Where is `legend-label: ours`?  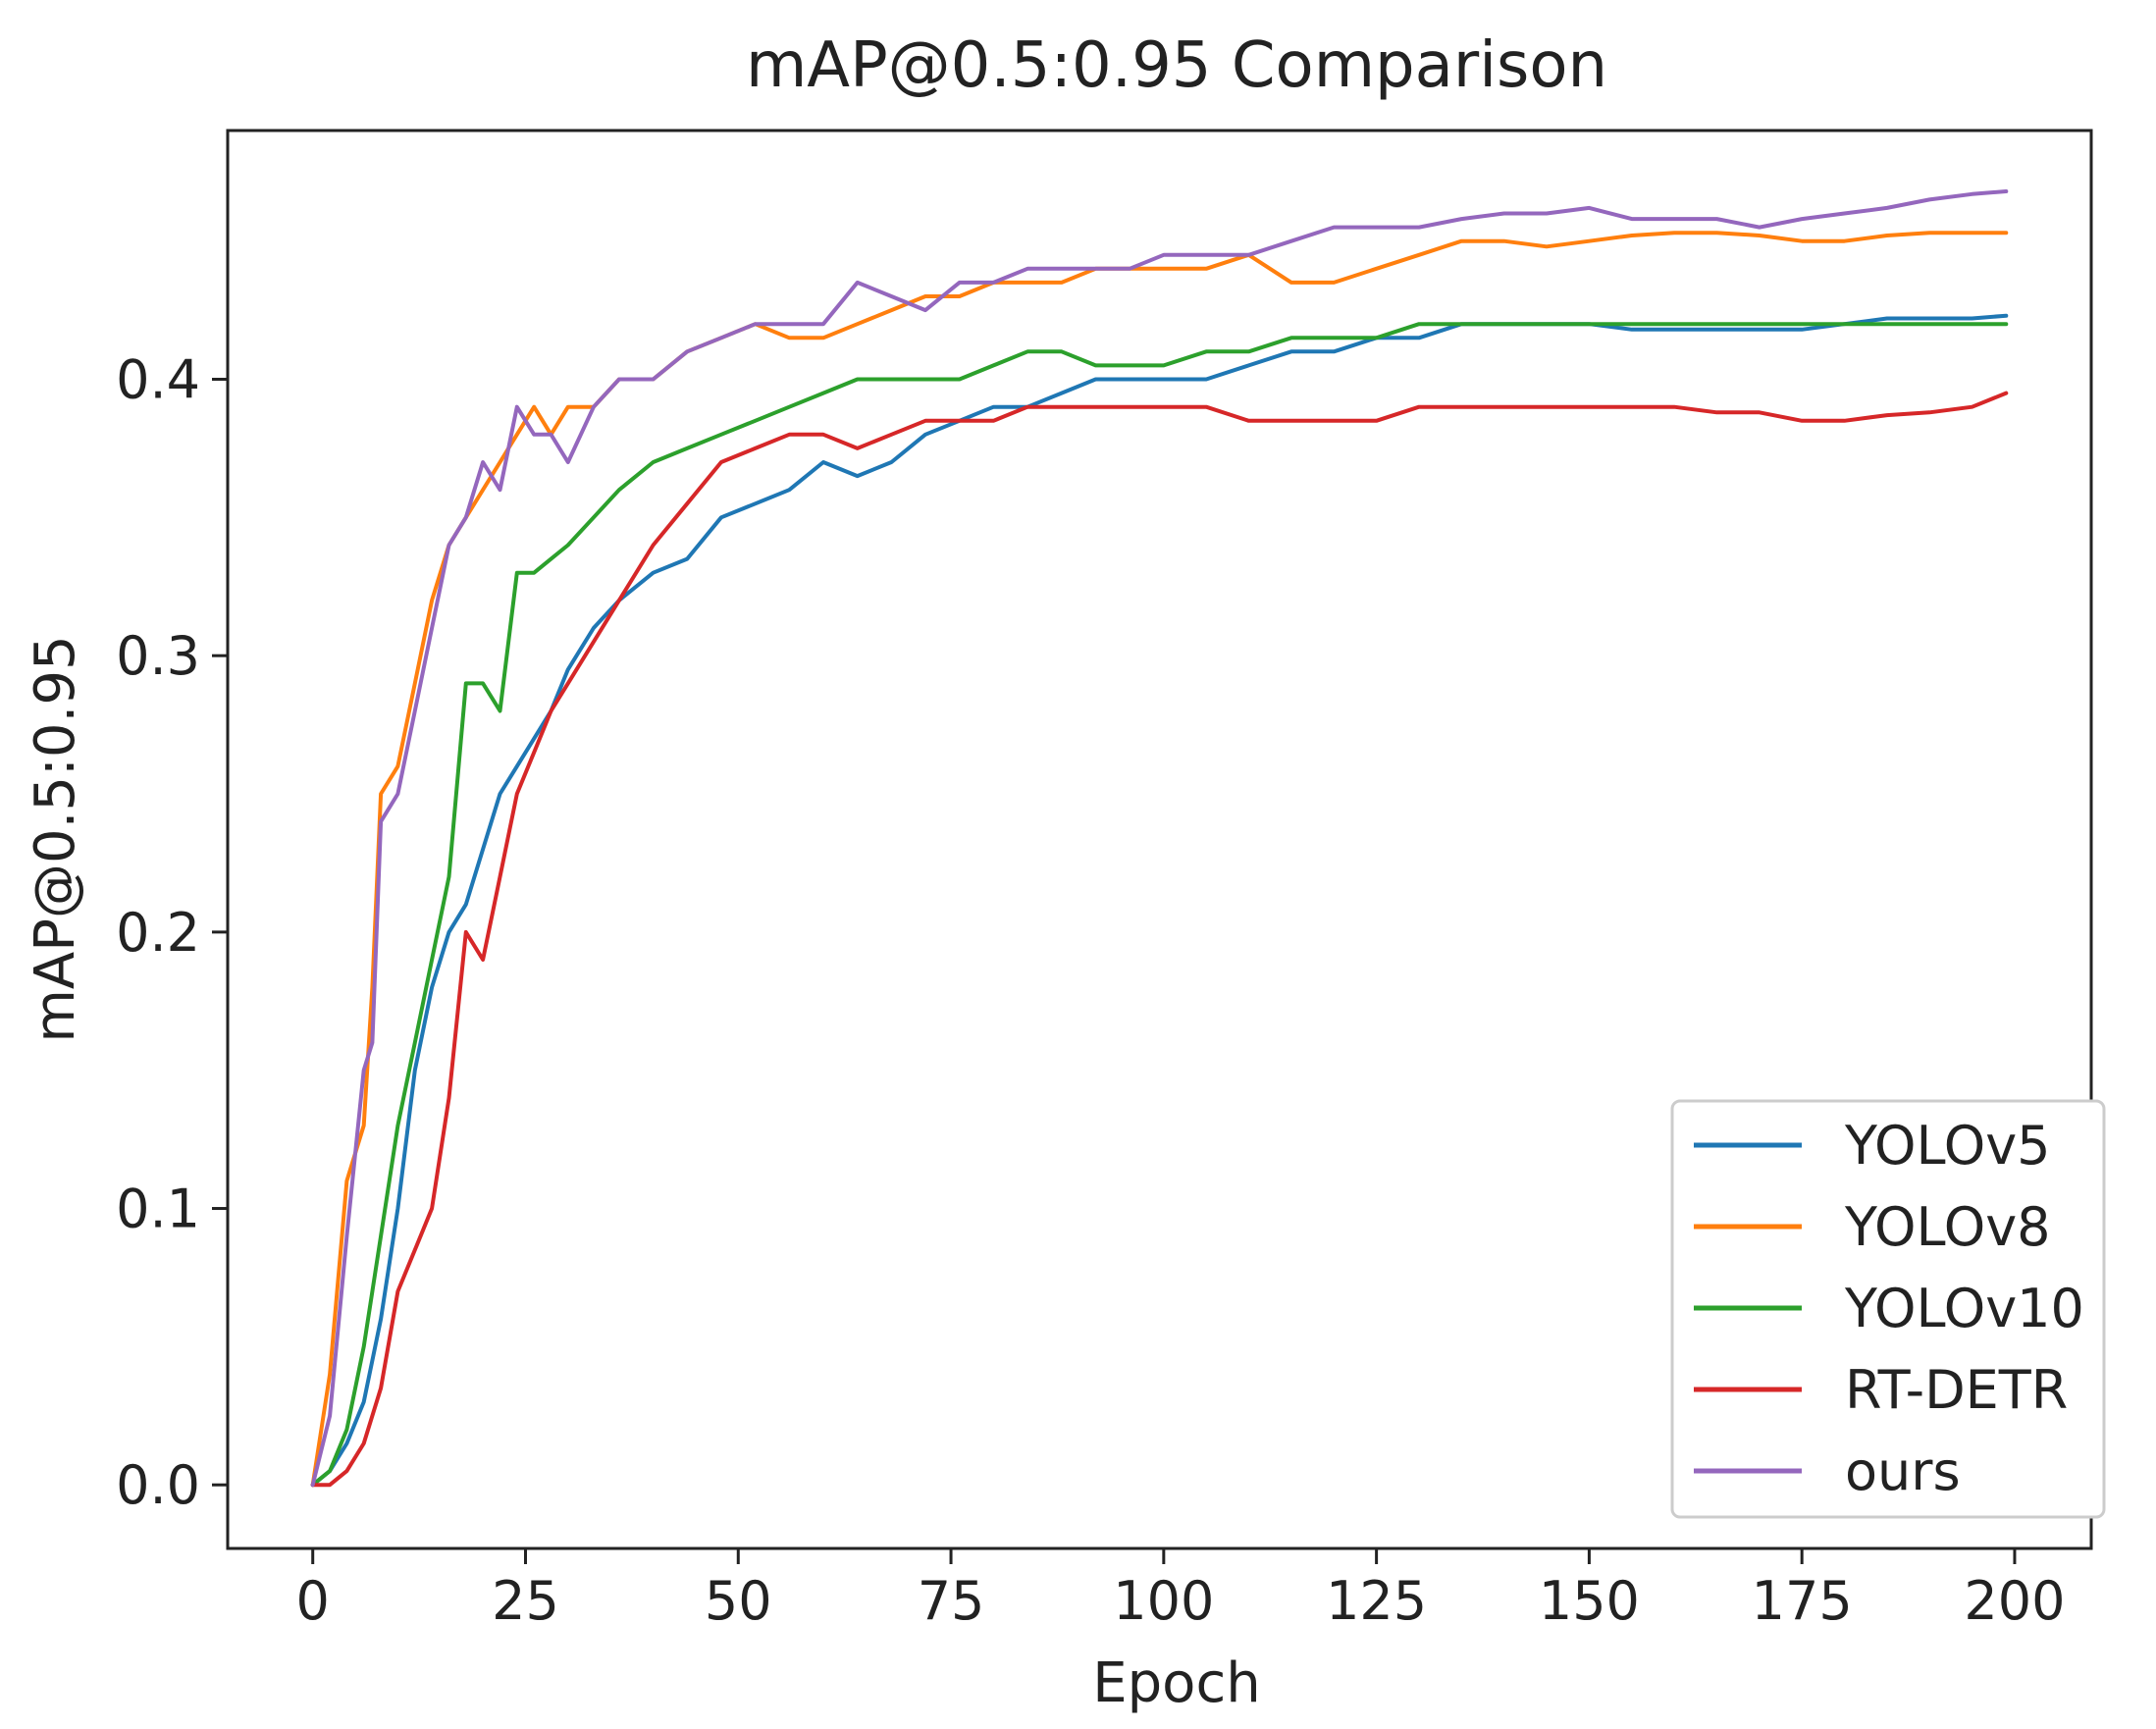
legend-label: ours is located at coordinates (1903, 1471).